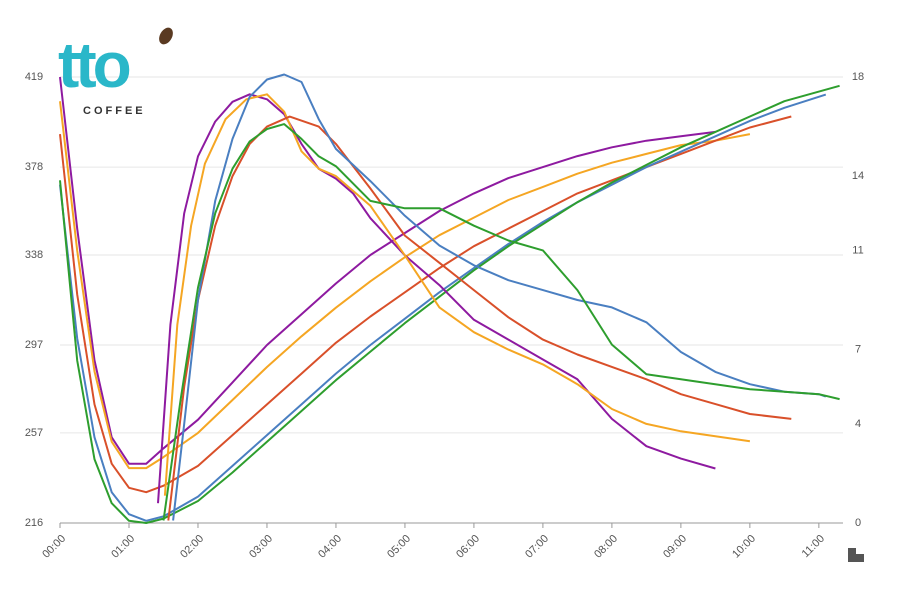 The height and width of the screenshot is (605, 900). What do you see at coordinates (34, 523) in the screenshot?
I see `y-tick-label: 216` at bounding box center [34, 523].